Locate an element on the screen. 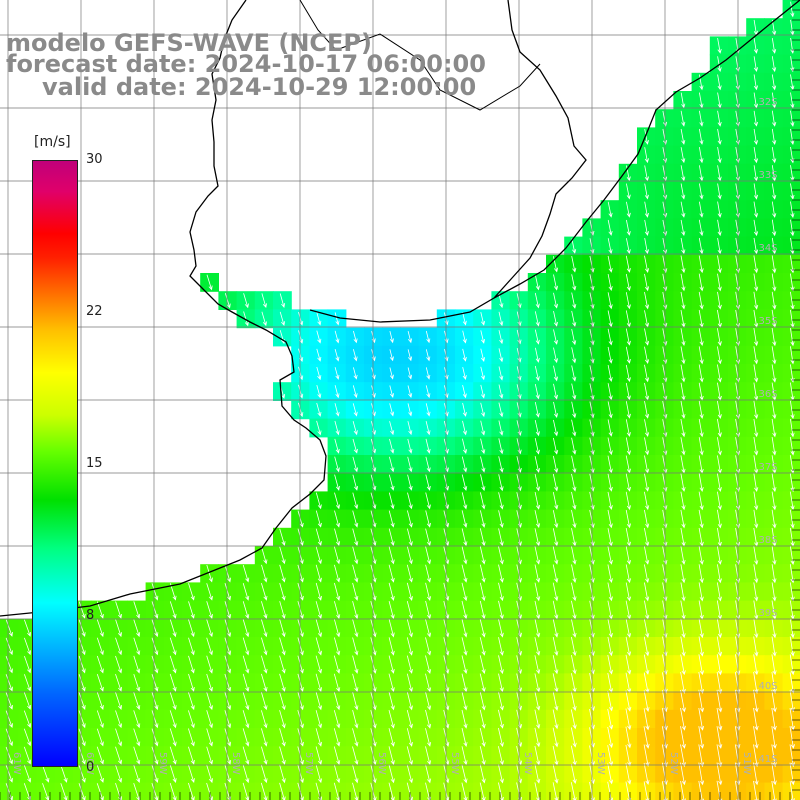 The width and height of the screenshot is (800, 800). lon-label: 52W is located at coordinates (673, 763).